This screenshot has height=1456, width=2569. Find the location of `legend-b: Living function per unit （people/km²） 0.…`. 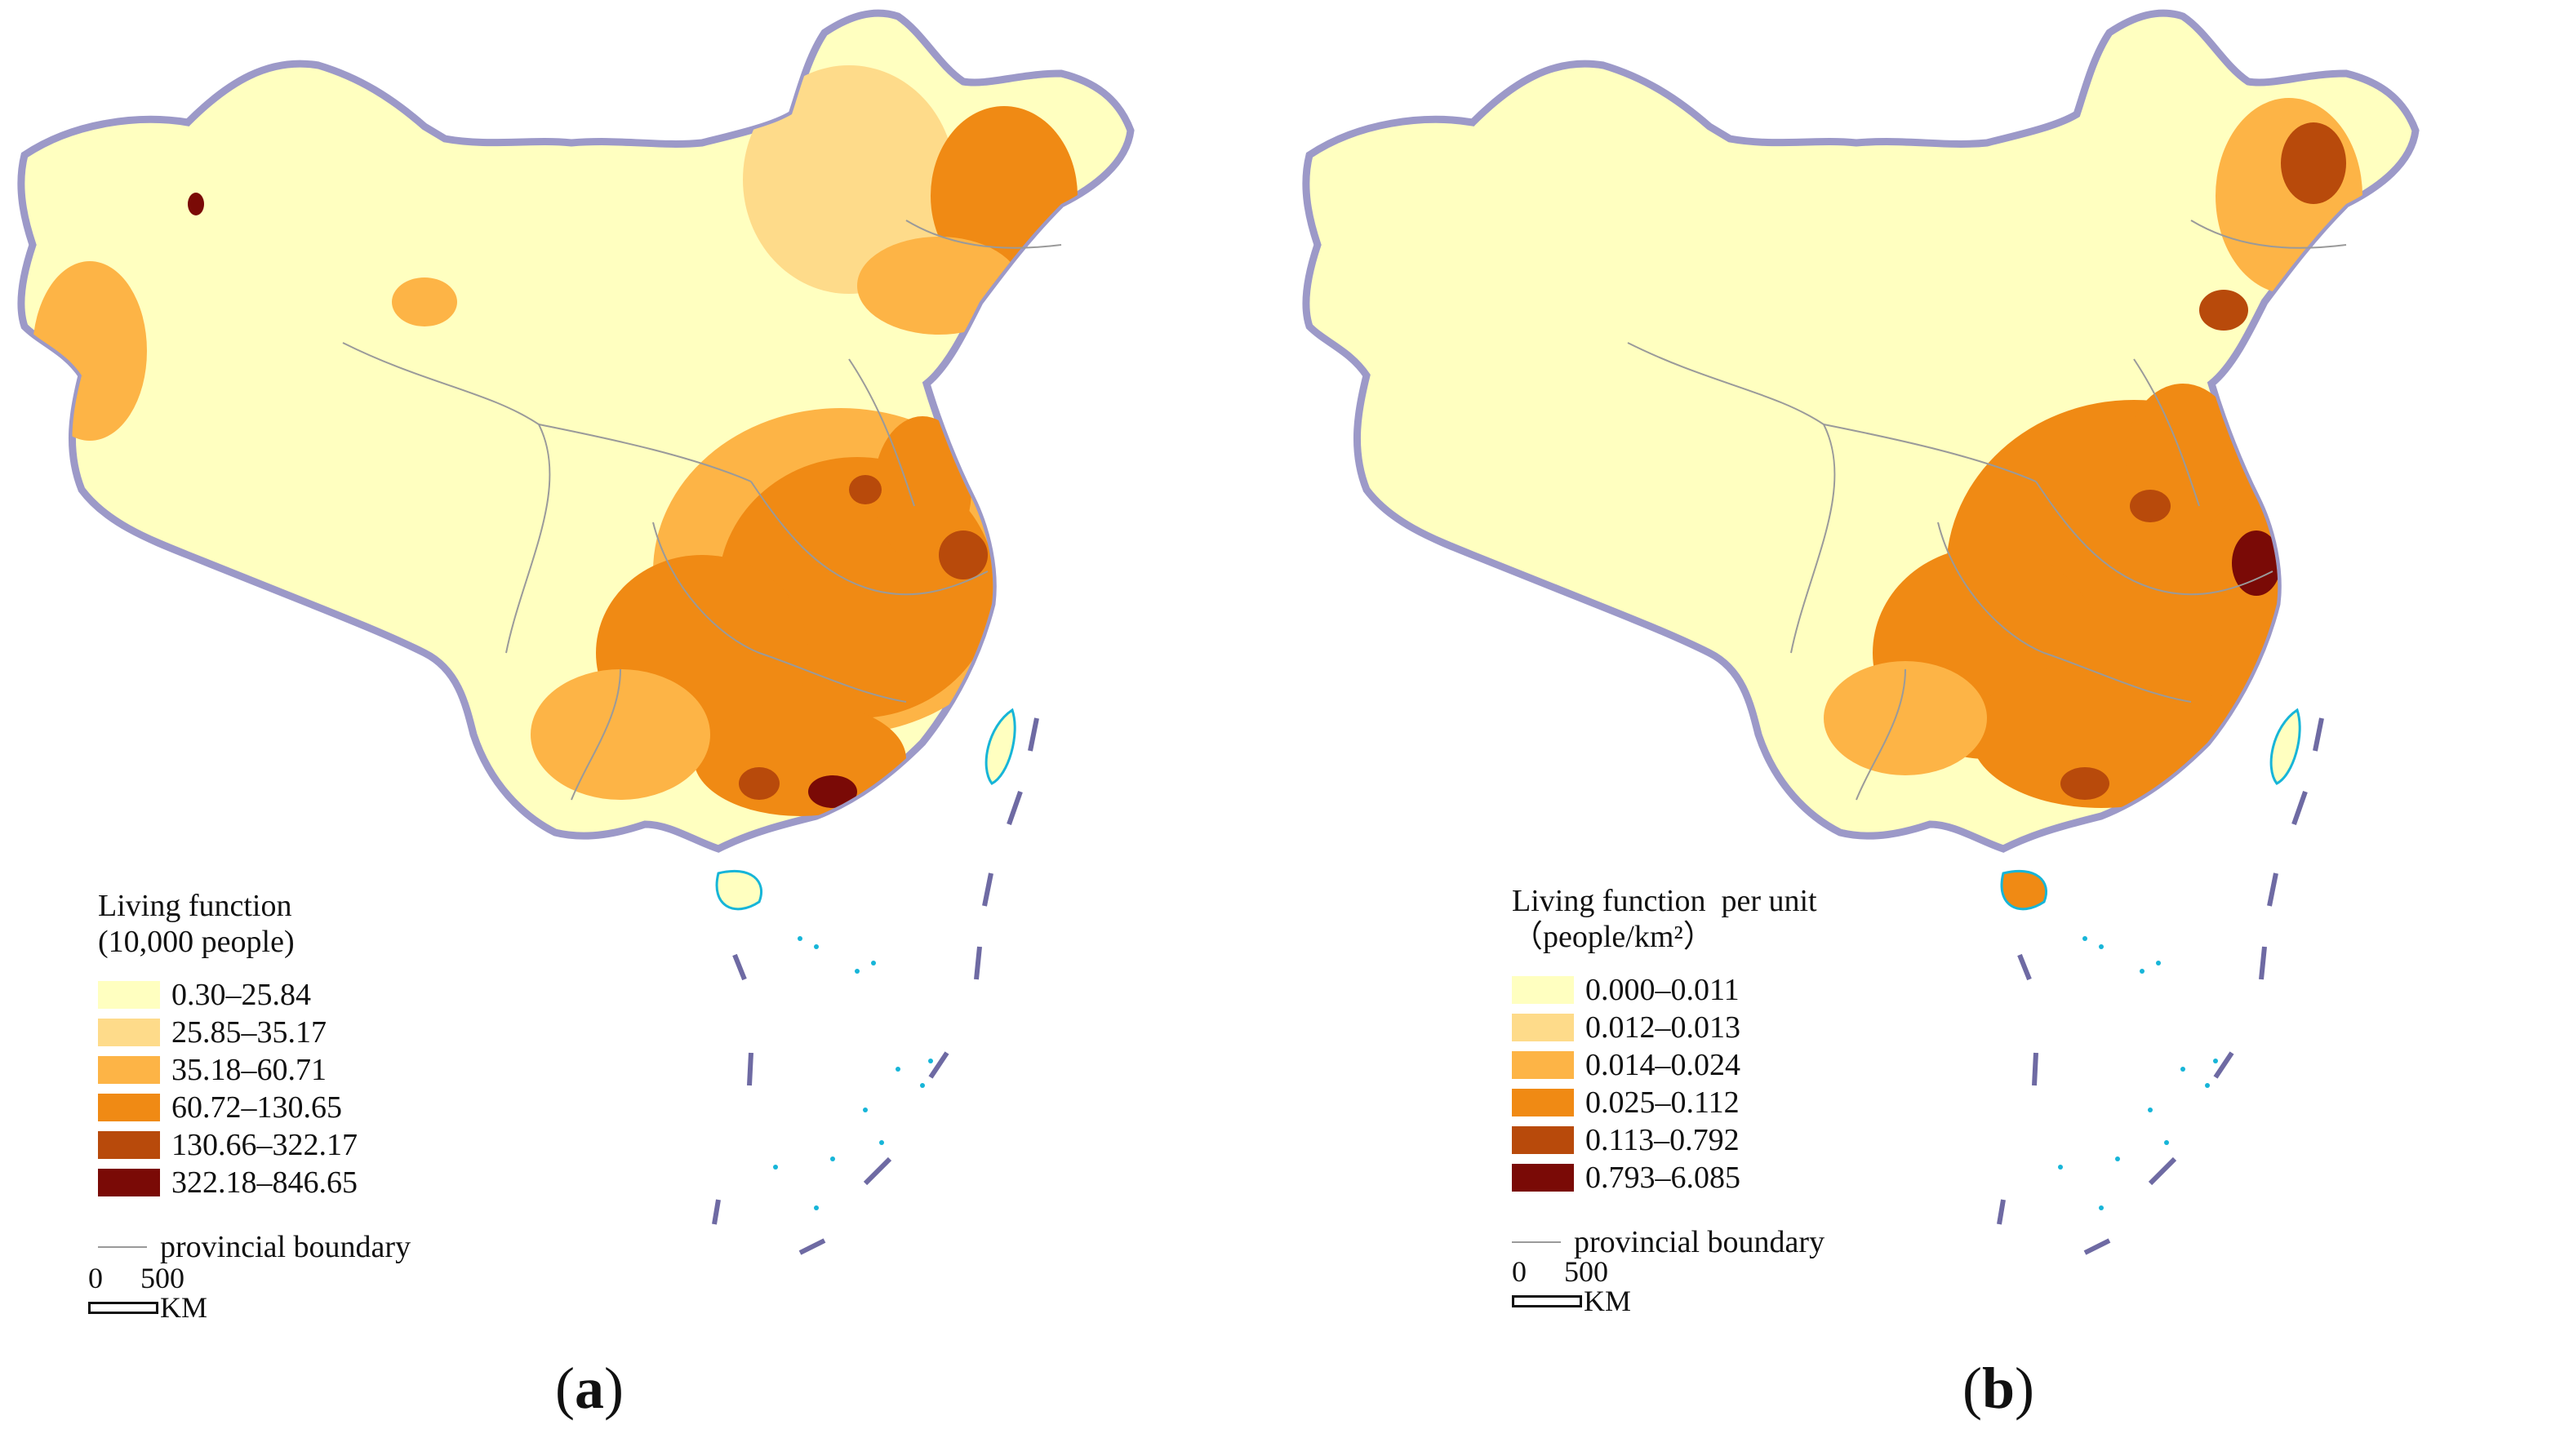

legend-b: Living function per unit （people/km²） 0.… is located at coordinates (1669, 1072).